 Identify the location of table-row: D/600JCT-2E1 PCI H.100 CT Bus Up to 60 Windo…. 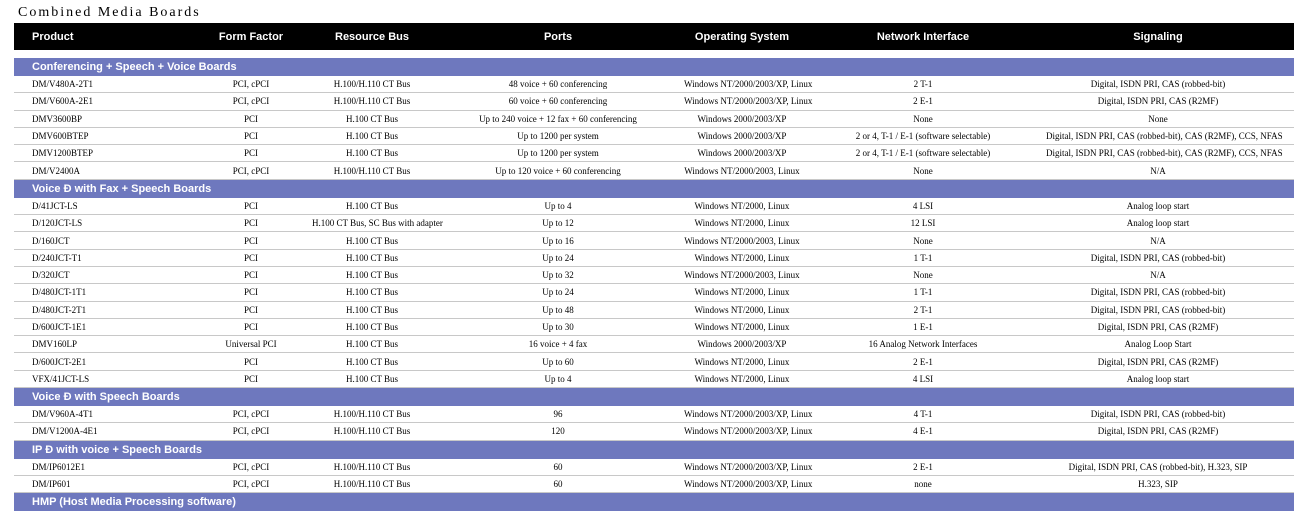
(654, 361).